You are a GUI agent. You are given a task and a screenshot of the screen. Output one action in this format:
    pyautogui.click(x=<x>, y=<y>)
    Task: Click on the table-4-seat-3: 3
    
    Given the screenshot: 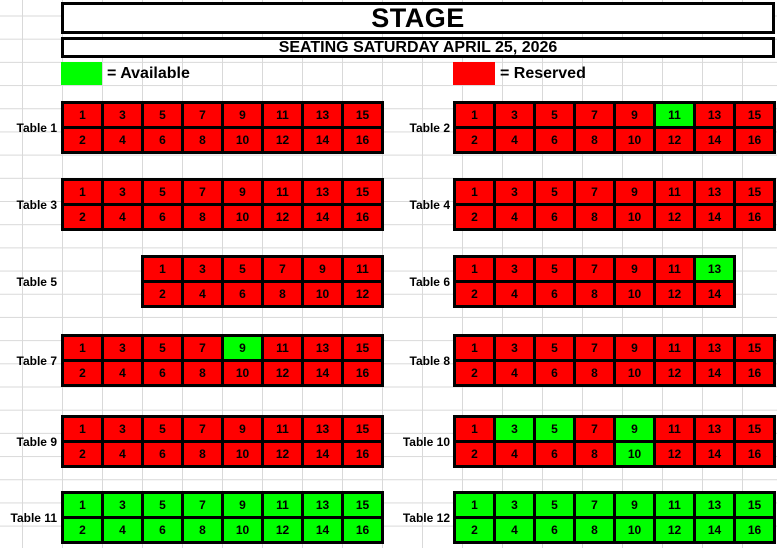 What is the action you would take?
    pyautogui.click(x=514, y=192)
    